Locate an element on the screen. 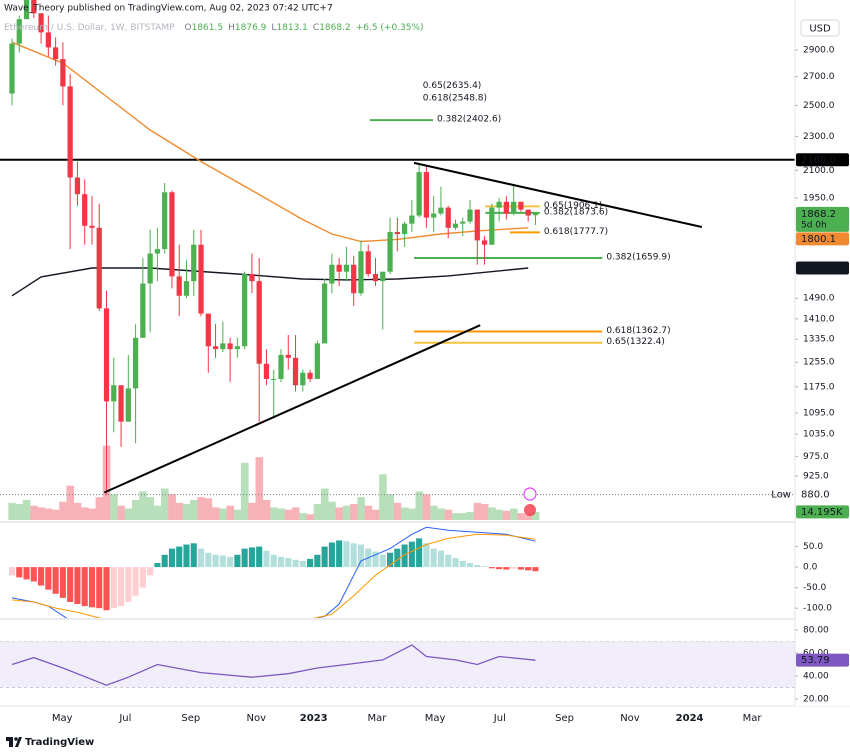 This screenshot has width=850, height=752. y-tick-label: 80.00 is located at coordinates (816, 631).